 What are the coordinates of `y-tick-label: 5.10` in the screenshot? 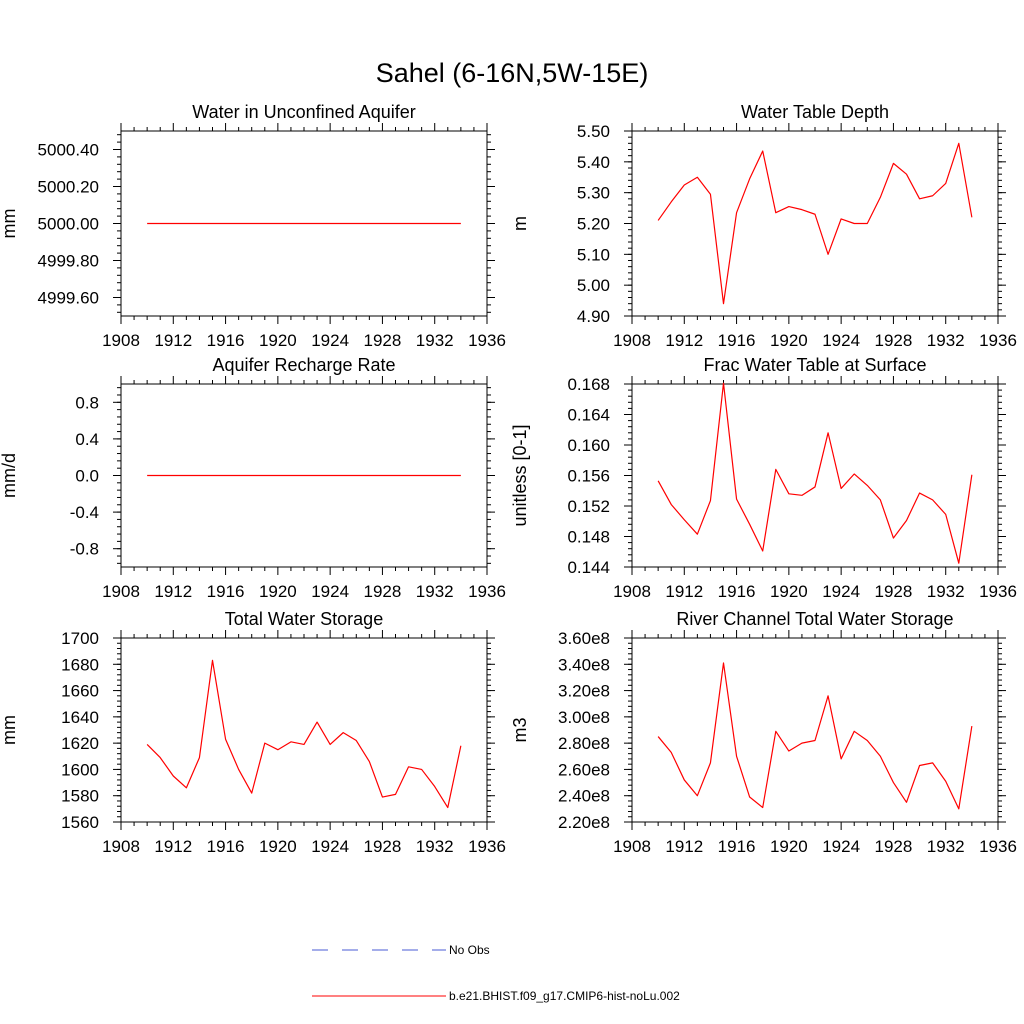 It's located at (593, 254).